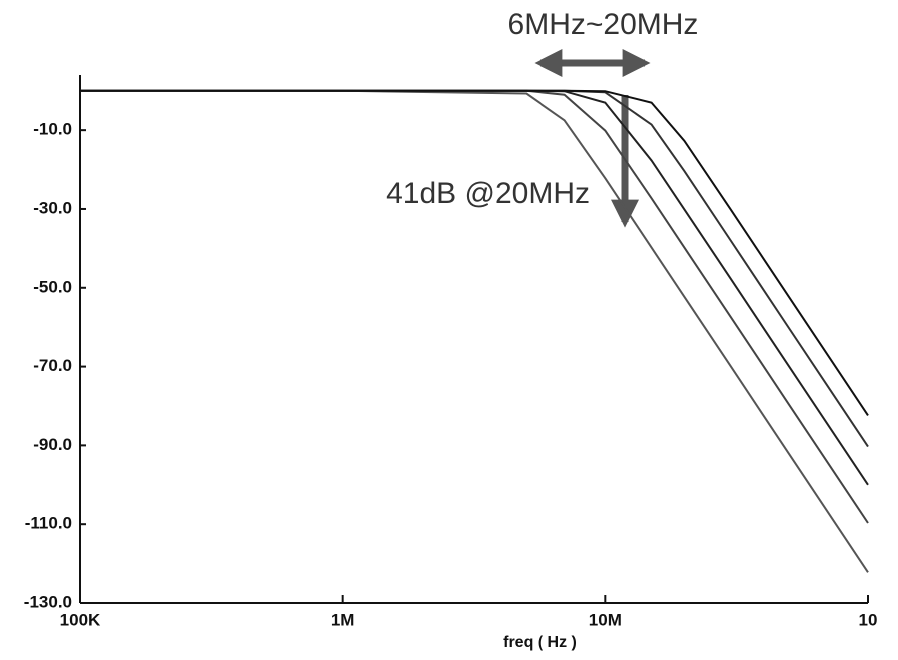 This screenshot has height=660, width=898. Describe the element at coordinates (343, 619) in the screenshot. I see `x-tick-label: 1M` at that location.